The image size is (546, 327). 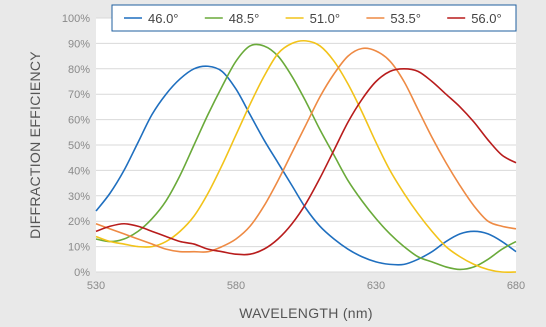 I want to click on x-tick-label: 680, so click(x=516, y=286).